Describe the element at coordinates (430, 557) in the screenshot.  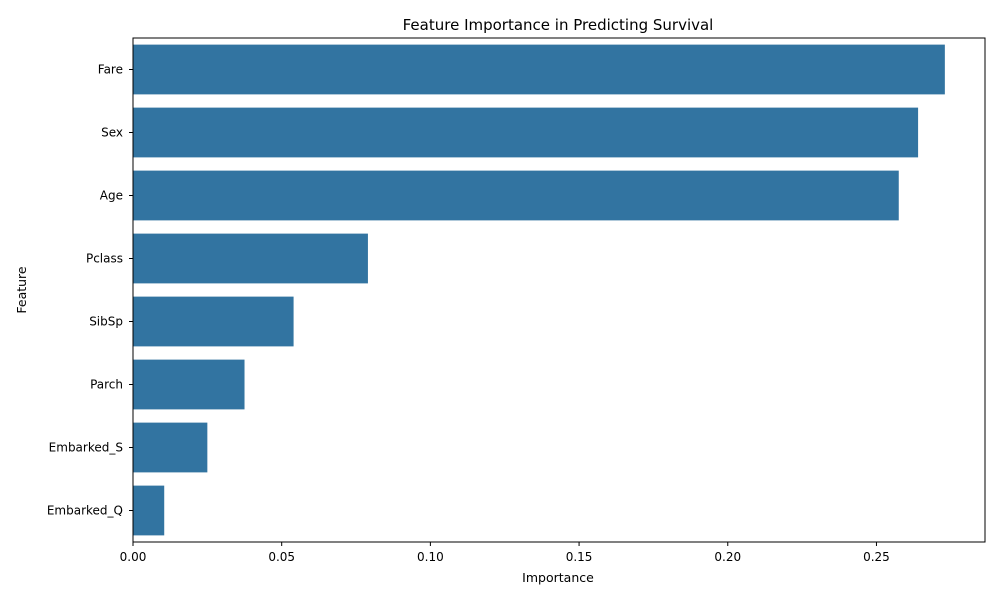
I see `x-tick-label: 0.10` at that location.